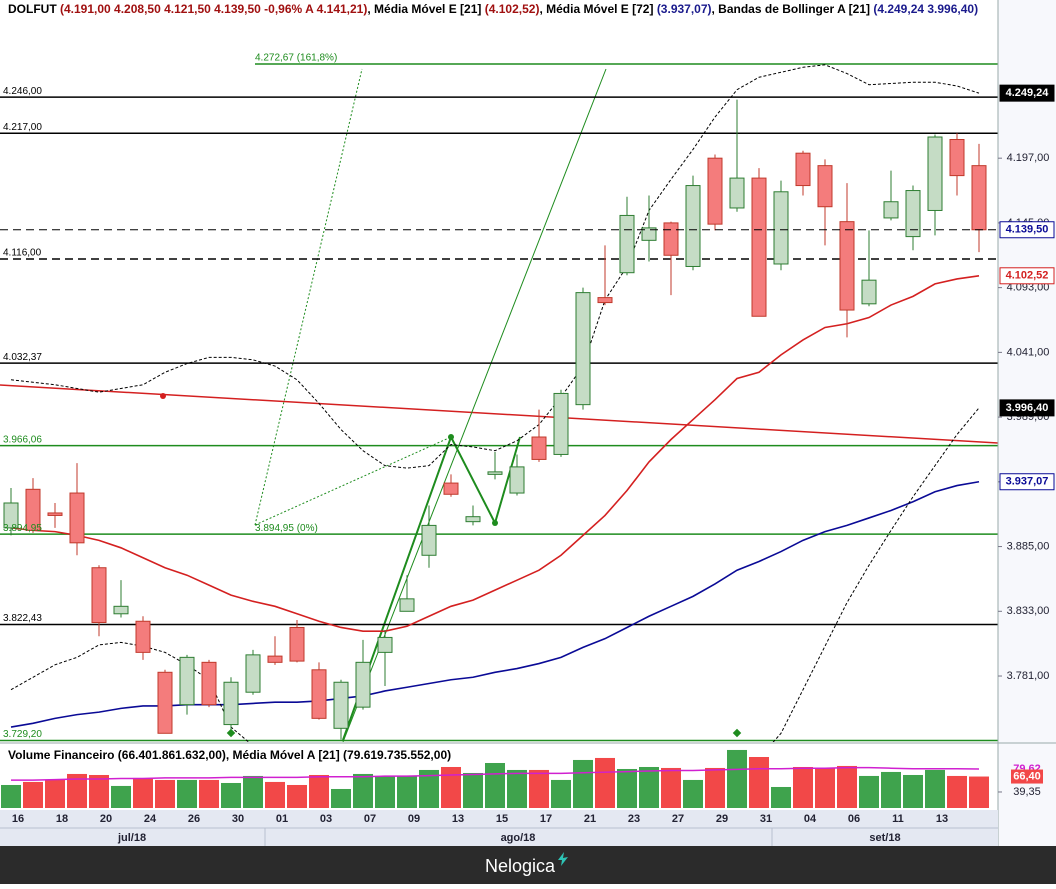 The width and height of the screenshot is (1056, 889). What do you see at coordinates (597, 9) in the screenshot?
I see `header-part: , Média Móvel E [72]` at bounding box center [597, 9].